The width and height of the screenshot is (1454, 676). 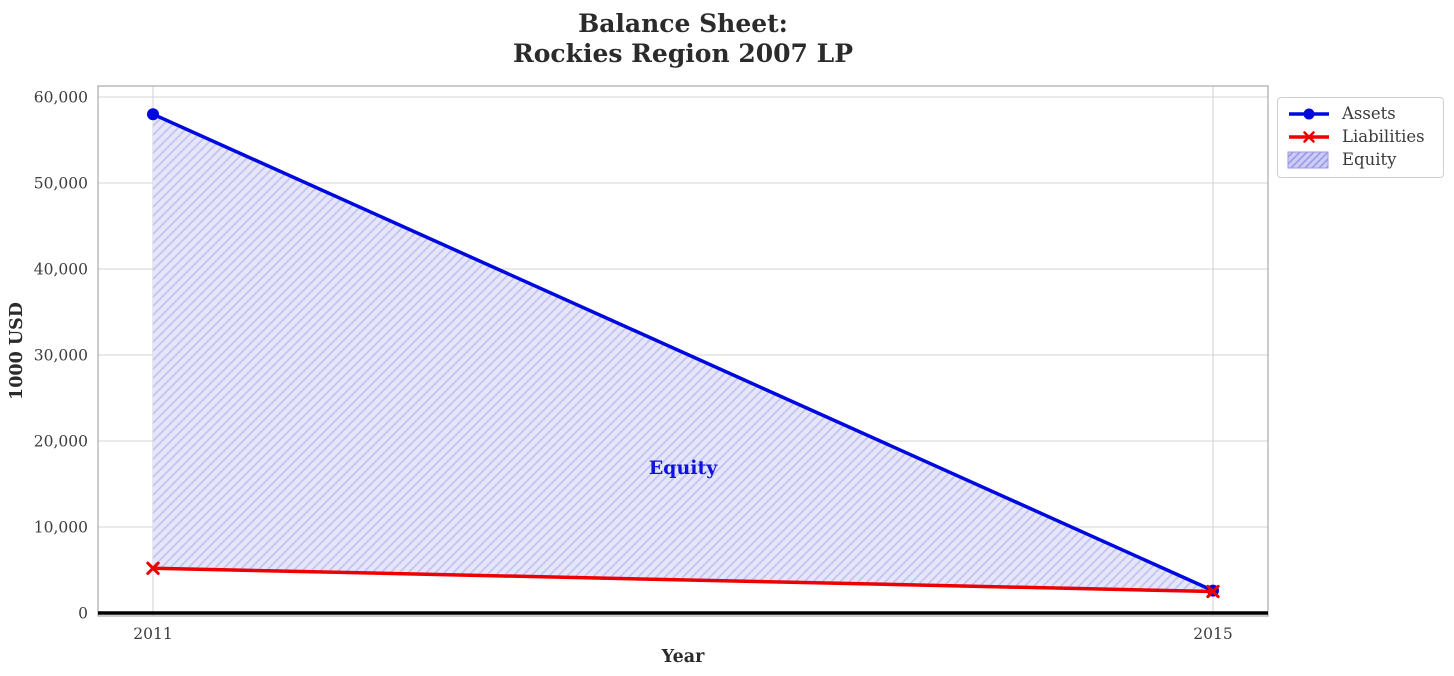 I want to click on x-axis-label: Year, so click(x=683, y=657).